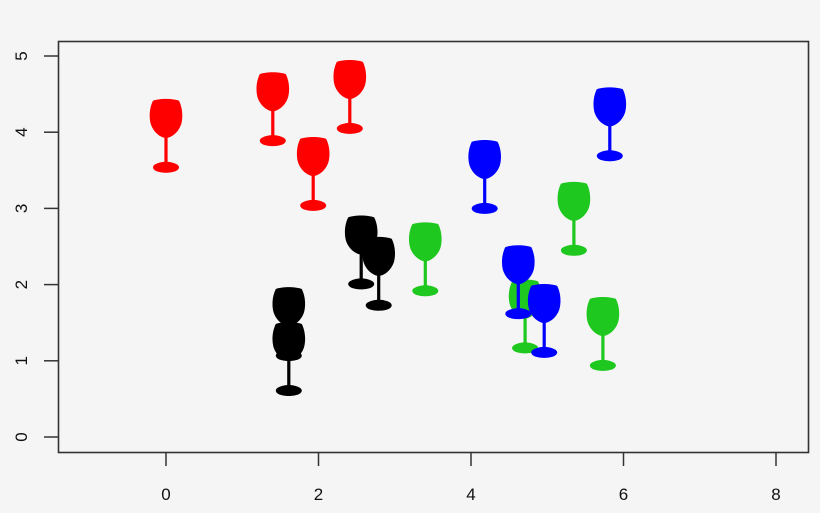 This screenshot has height=513, width=820. I want to click on x-tick-label: 6, so click(623, 494).